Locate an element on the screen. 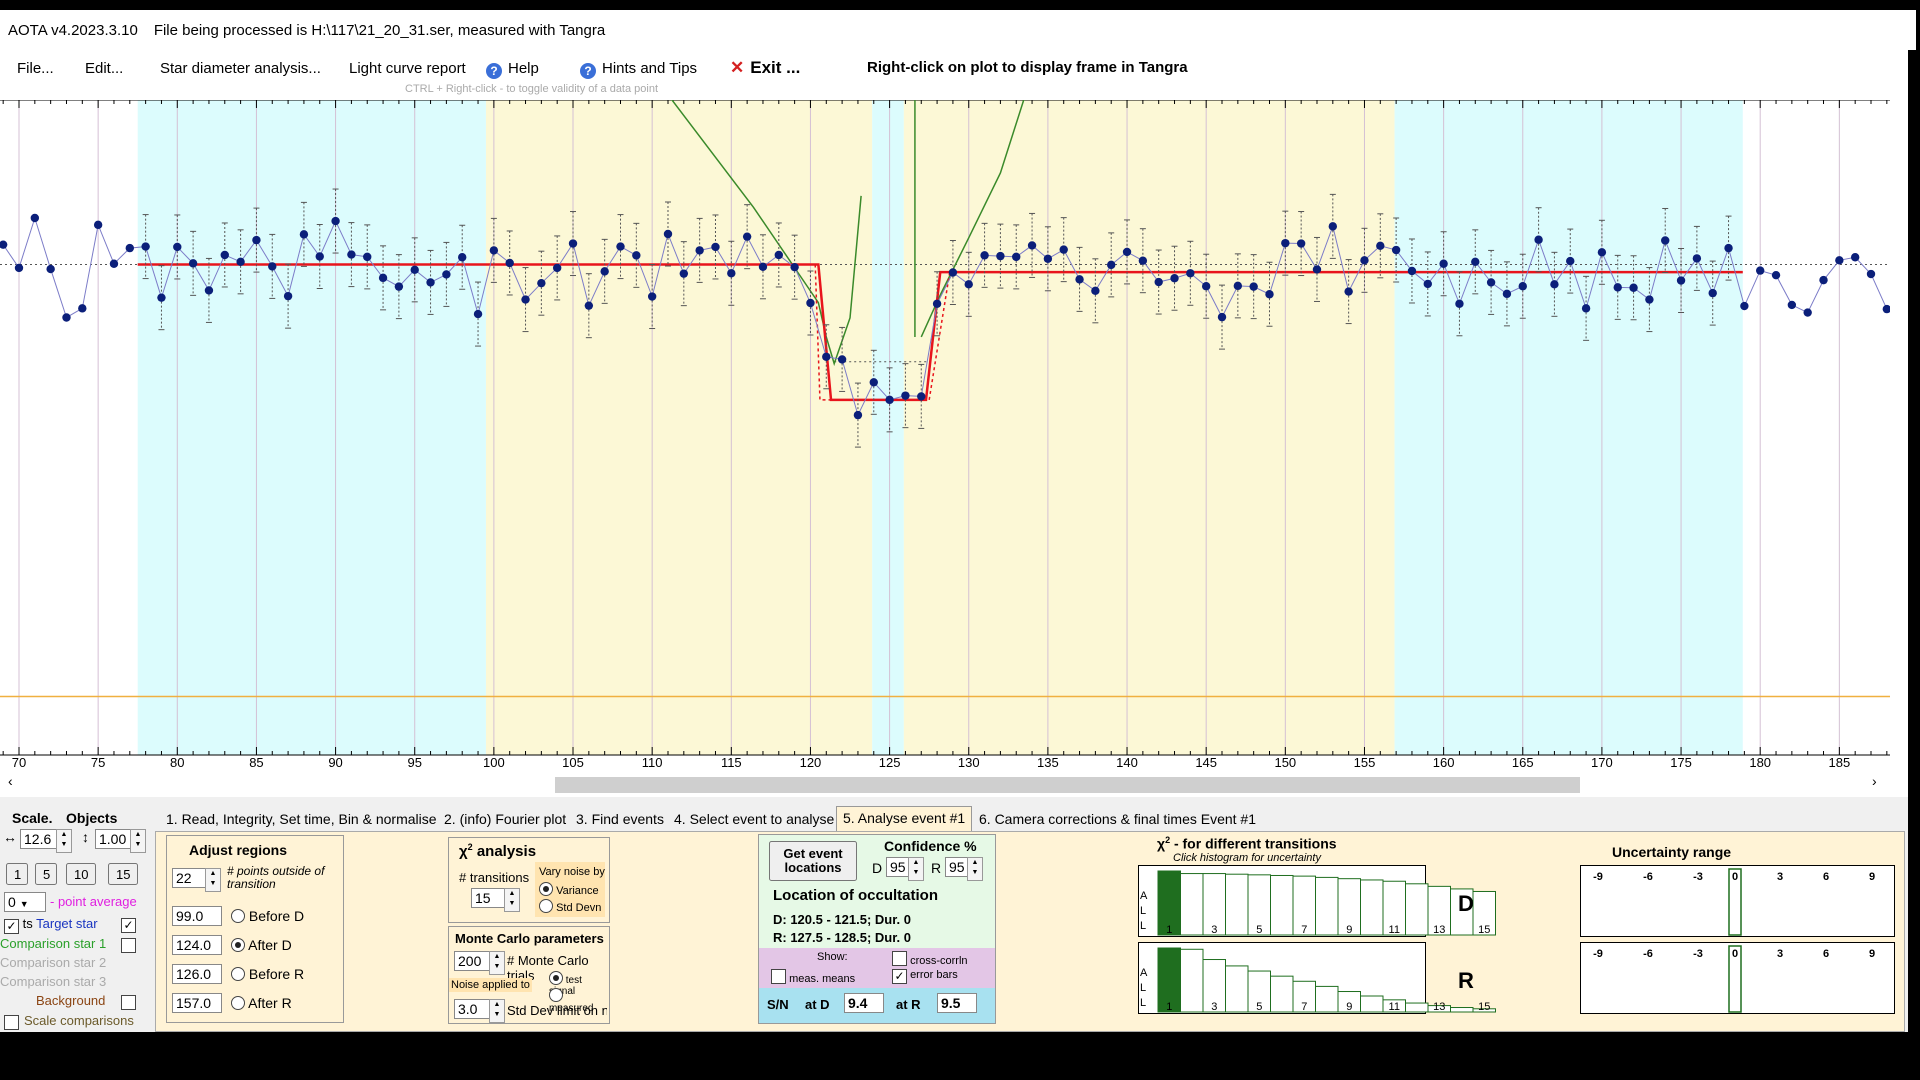 The height and width of the screenshot is (1080, 1920). tab-find-events: 3. Find events is located at coordinates (620, 819).